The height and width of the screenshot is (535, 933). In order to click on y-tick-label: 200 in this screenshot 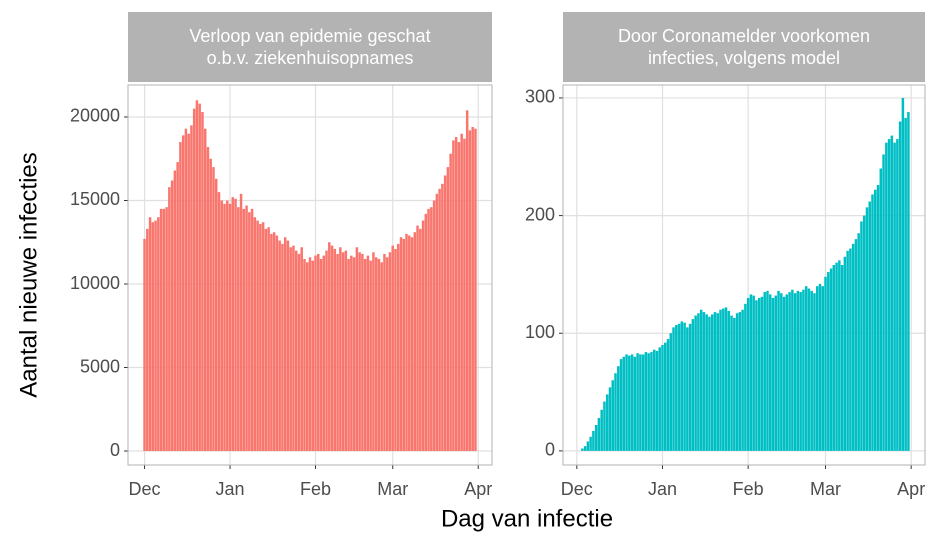, I will do `click(540, 214)`.